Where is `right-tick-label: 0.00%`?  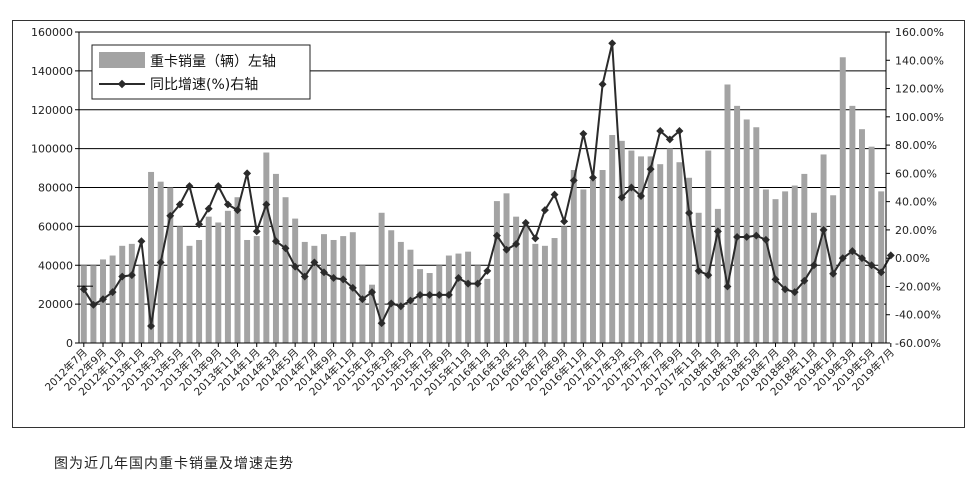
right-tick-label: 0.00% is located at coordinates (912, 258).